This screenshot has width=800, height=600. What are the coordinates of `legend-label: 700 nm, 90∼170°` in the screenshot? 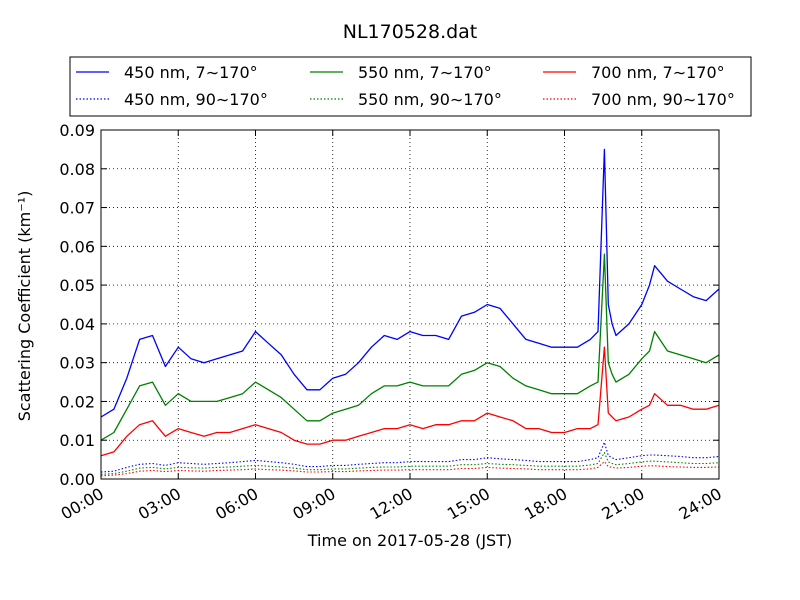 It's located at (663, 99).